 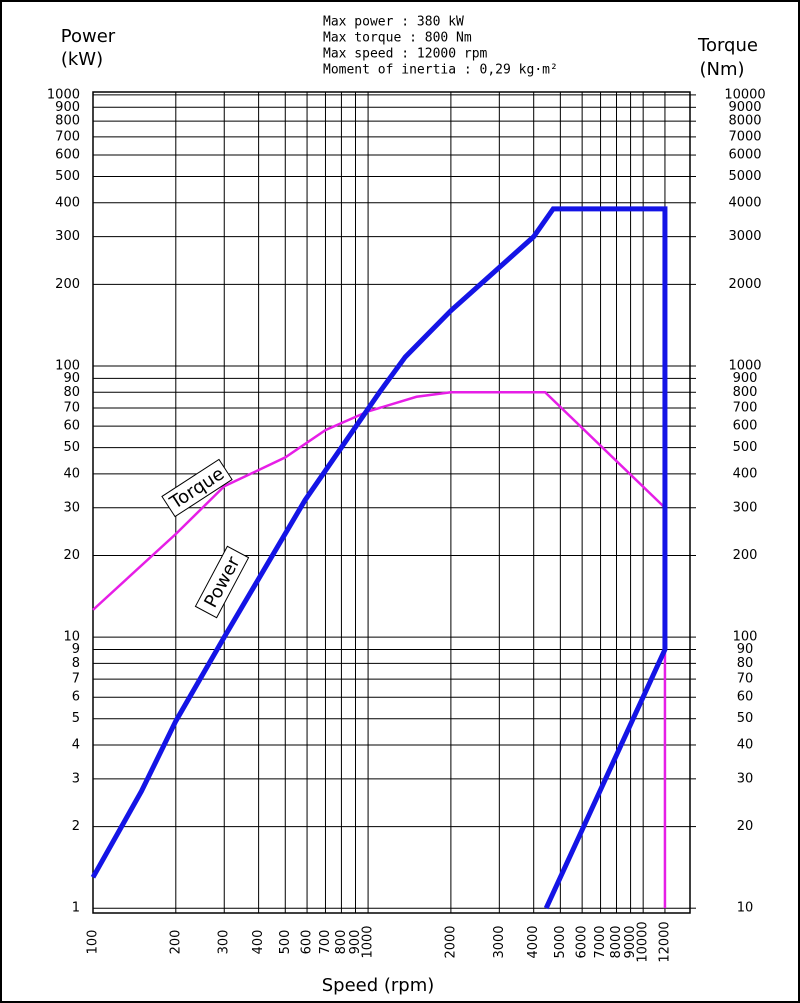 What do you see at coordinates (630, 941) in the screenshot?
I see `x-tick-label: 9000` at bounding box center [630, 941].